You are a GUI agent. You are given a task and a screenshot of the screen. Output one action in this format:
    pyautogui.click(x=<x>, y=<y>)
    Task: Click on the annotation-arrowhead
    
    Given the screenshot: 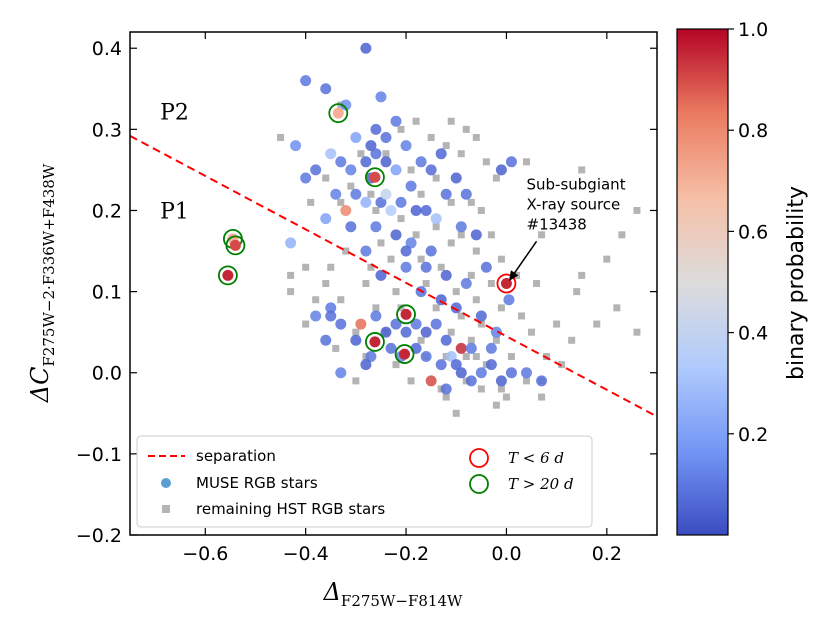 What is the action you would take?
    pyautogui.click(x=513, y=276)
    